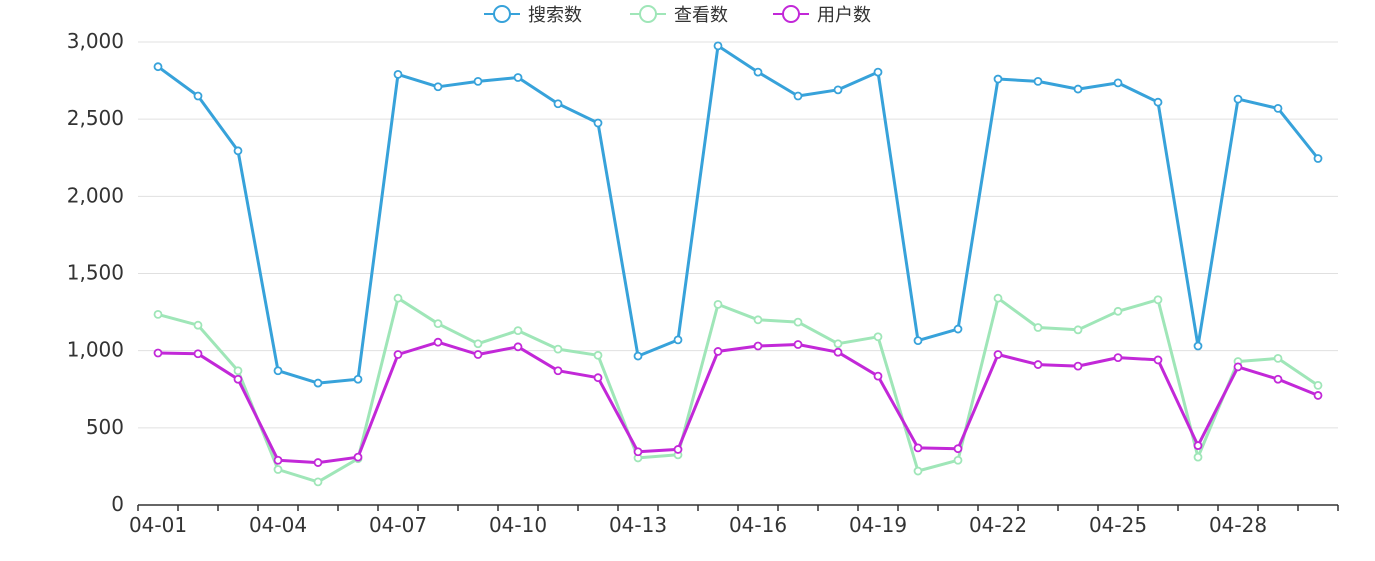 Image resolution: width=1375 pixels, height=561 pixels. What do you see at coordinates (533, 15) in the screenshot?
I see `legend-item: 搜索数` at bounding box center [533, 15].